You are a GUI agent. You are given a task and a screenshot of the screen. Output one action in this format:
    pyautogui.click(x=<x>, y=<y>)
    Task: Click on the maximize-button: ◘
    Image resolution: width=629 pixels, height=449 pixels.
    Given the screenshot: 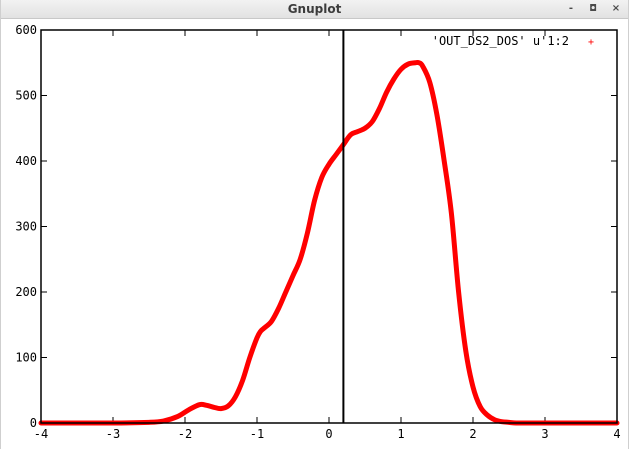 What is the action you would take?
    pyautogui.click(x=593, y=9)
    